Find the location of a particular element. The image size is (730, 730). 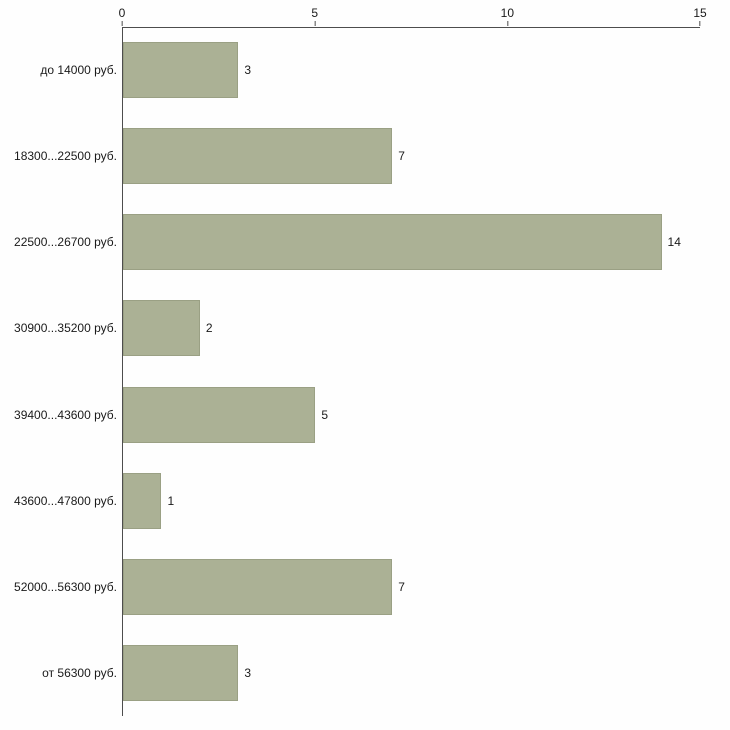

x-axis-tick: 0 is located at coordinates (122, 16).